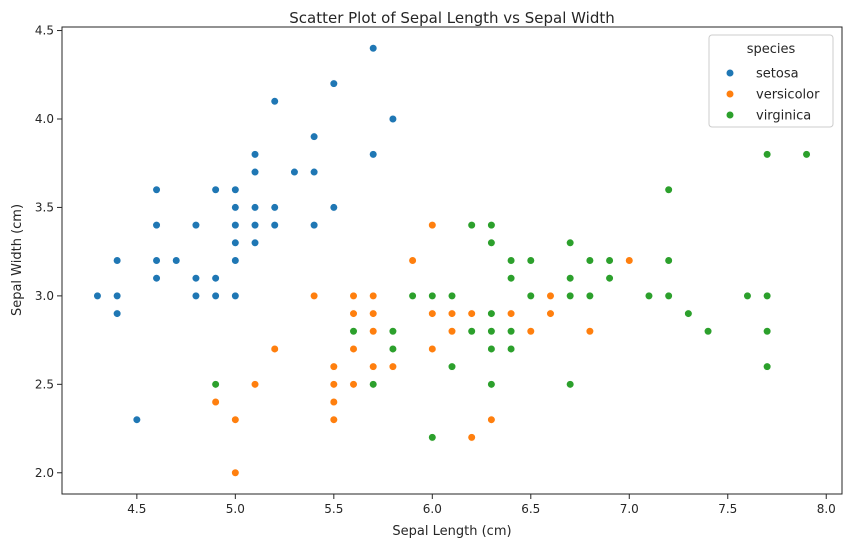 Image resolution: width=846 pixels, height=547 pixels. I want to click on legend-label-setosa: setosa, so click(777, 74).